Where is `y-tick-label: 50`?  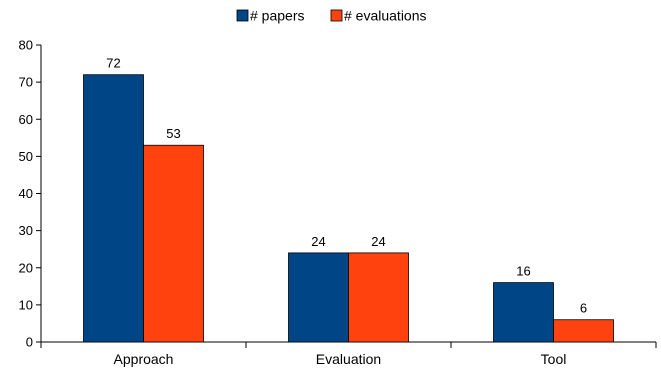
y-tick-label: 50 is located at coordinates (26, 156).